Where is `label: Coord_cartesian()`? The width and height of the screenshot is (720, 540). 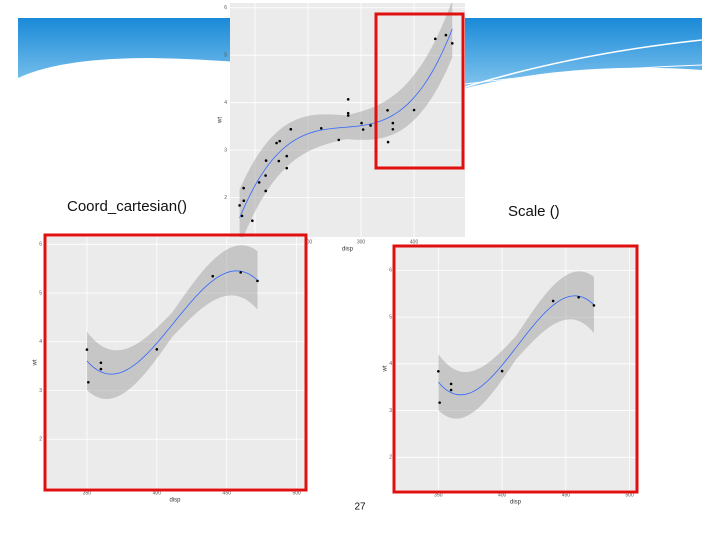 label: Coord_cartesian() is located at coordinates (127, 206).